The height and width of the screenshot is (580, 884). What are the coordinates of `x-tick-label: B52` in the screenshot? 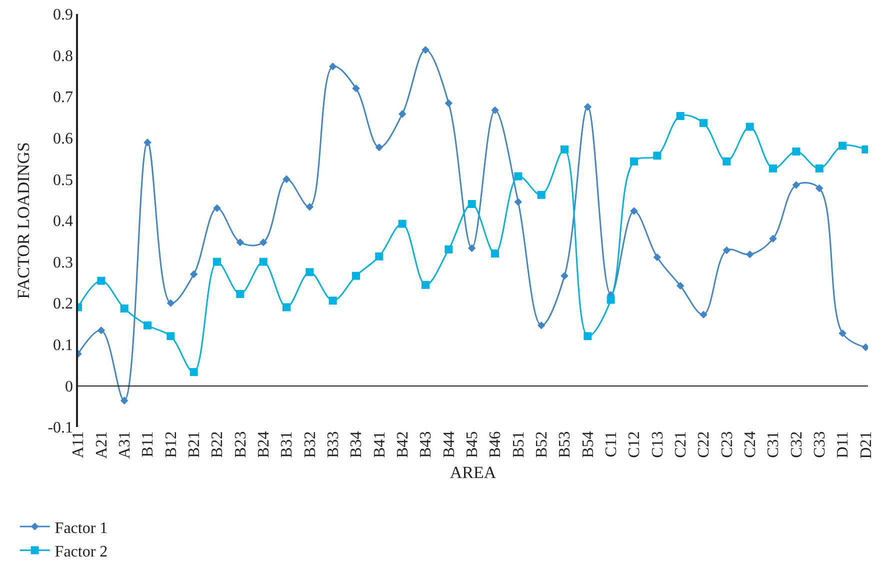 It's located at (542, 444).